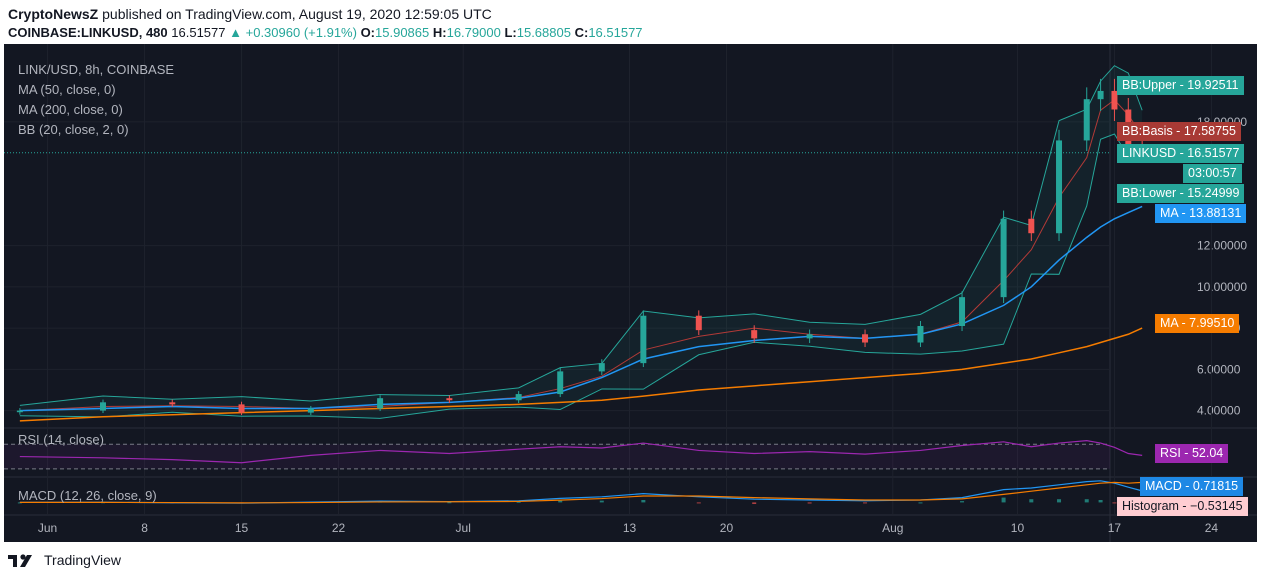 This screenshot has height=582, width=1265. I want to click on badge-text: LINKUSD - 16.51577, so click(1181, 153).